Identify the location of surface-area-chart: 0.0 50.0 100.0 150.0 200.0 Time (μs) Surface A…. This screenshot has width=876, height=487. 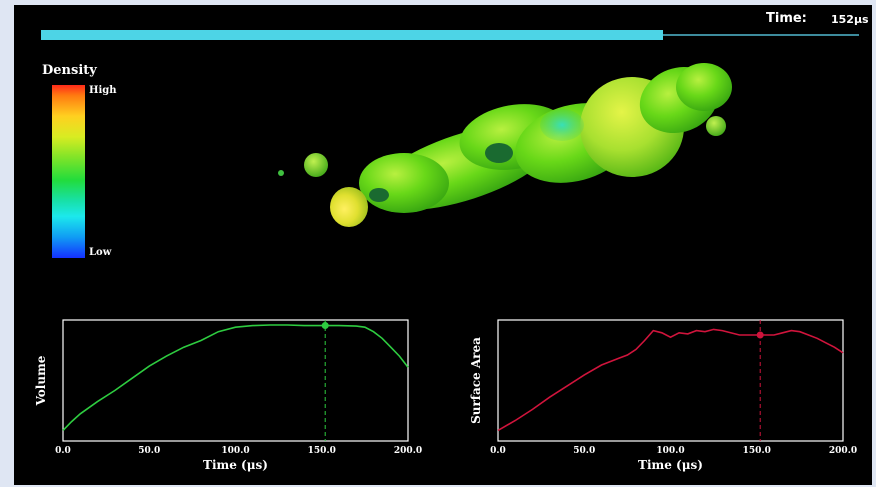
(663, 395).